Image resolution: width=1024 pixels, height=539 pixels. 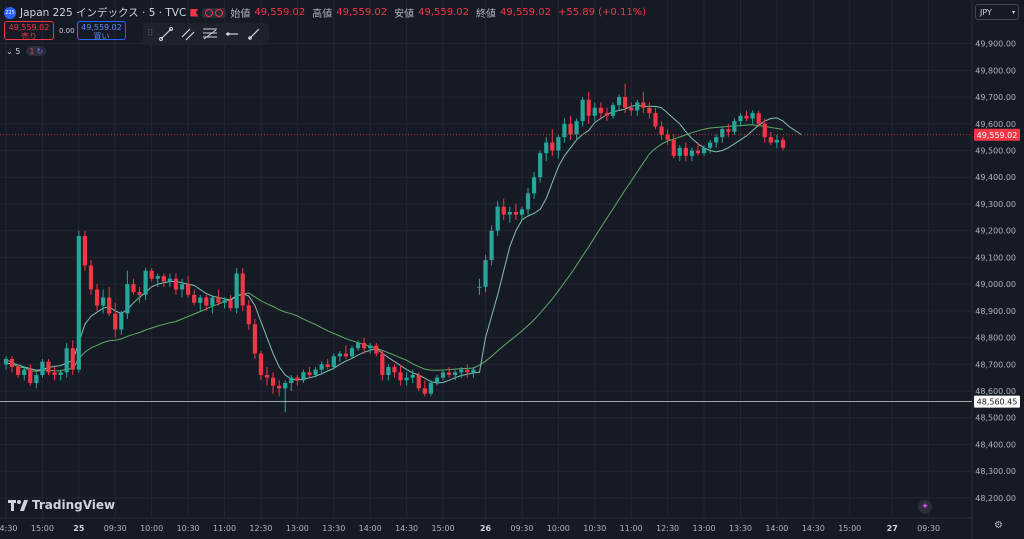 I want to click on horizontal-ray-icon, so click(x=232, y=34).